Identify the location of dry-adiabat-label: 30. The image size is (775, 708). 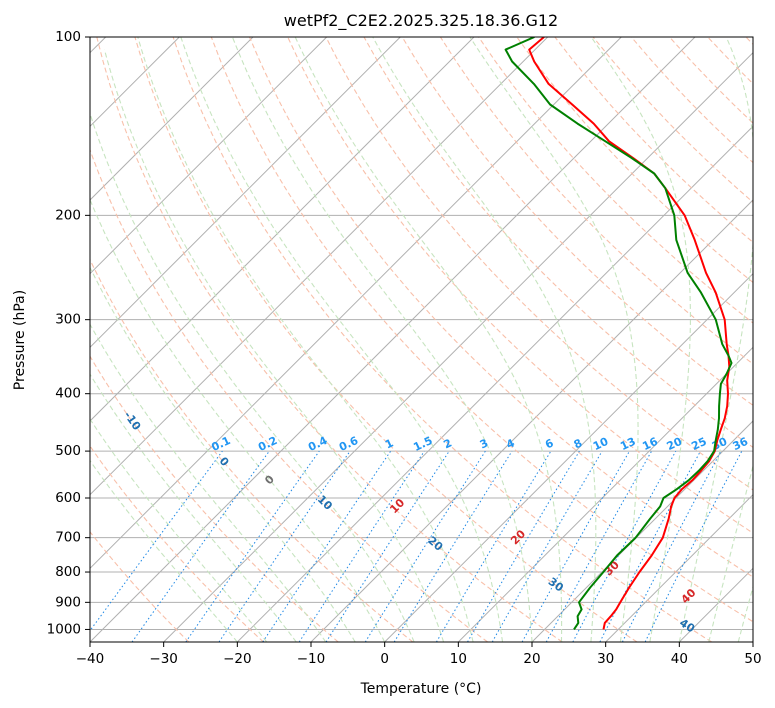
(556, 585).